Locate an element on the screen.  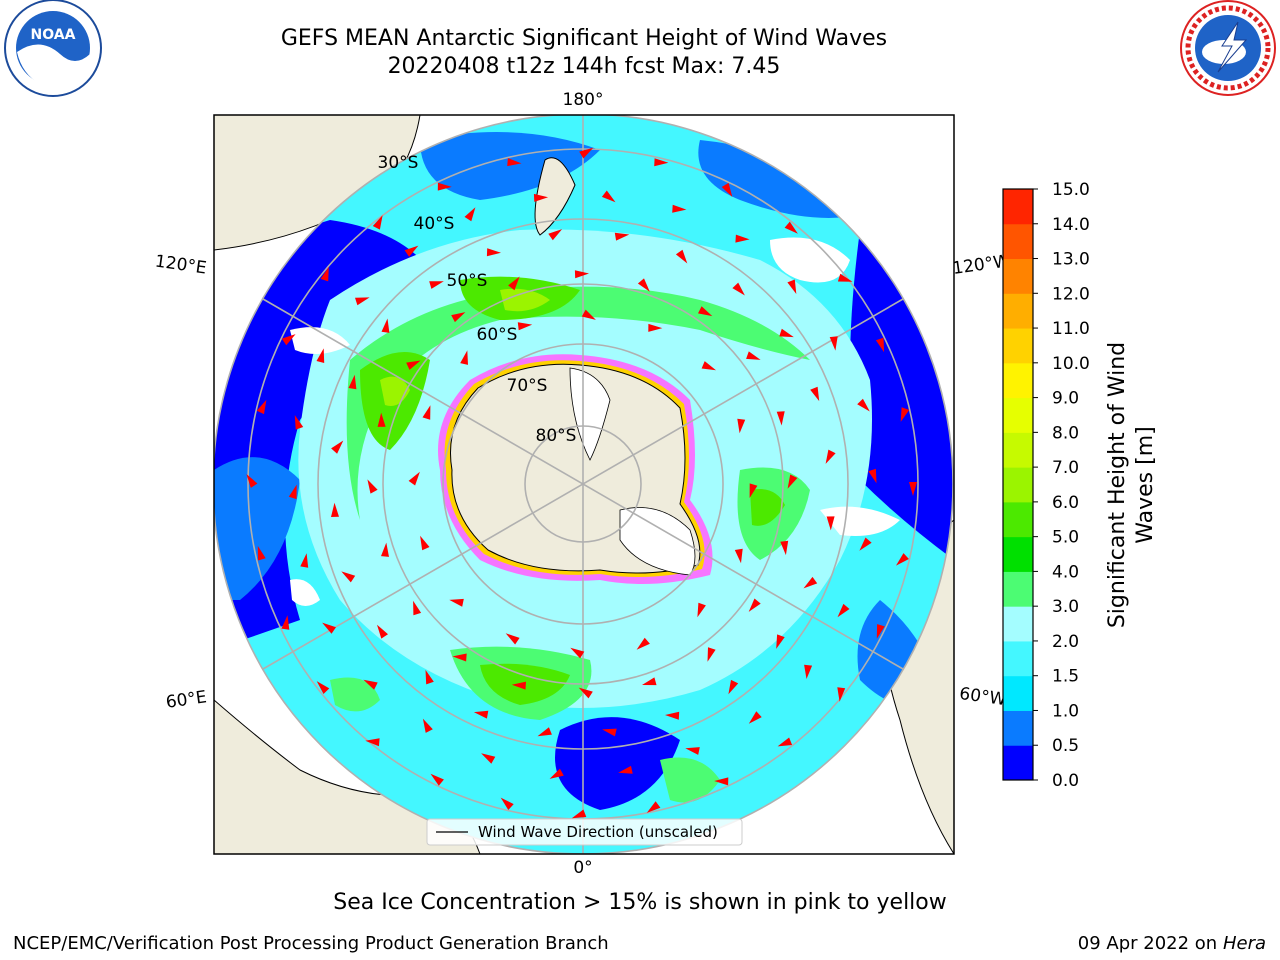
nws-logo is located at coordinates (1228, 48).